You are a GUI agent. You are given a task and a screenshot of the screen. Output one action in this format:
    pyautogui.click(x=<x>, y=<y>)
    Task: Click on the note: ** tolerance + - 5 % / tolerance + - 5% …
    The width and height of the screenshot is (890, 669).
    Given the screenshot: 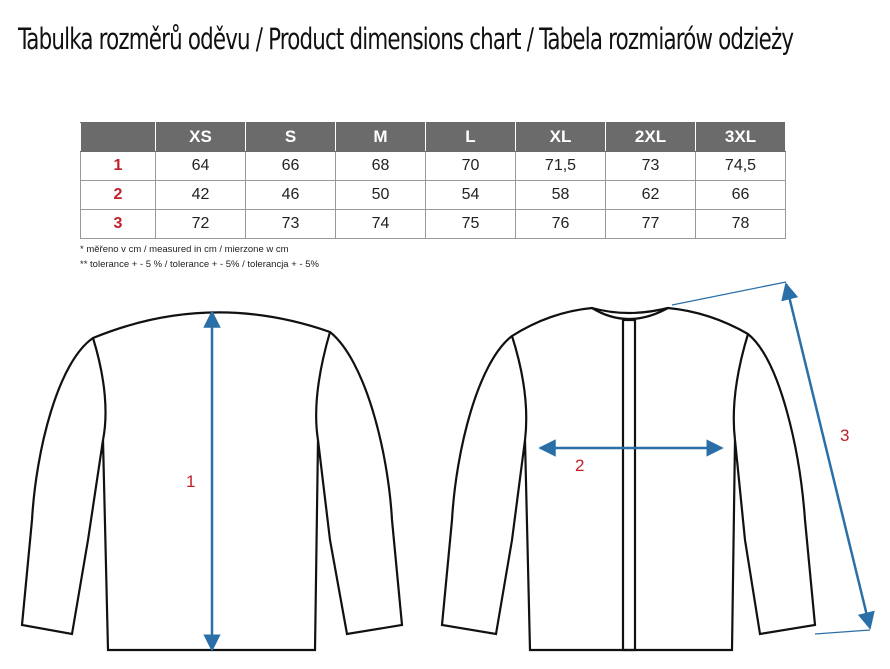 What is the action you would take?
    pyautogui.click(x=199, y=264)
    